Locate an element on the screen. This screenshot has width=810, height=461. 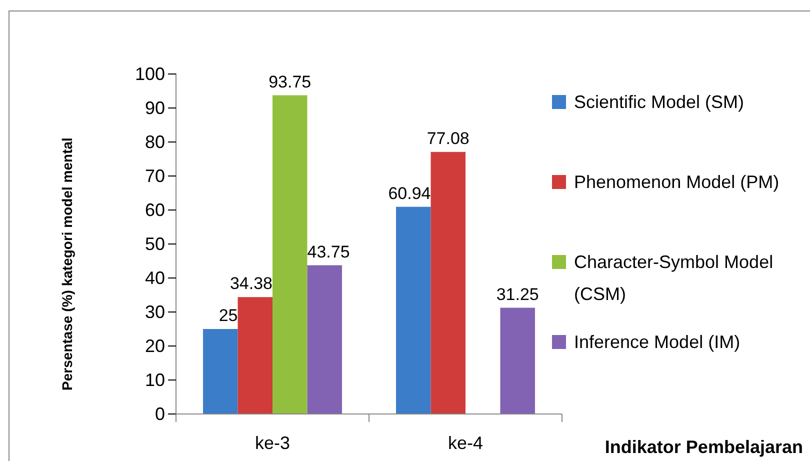
legend-label: Scientific Model (SM) is located at coordinates (659, 102).